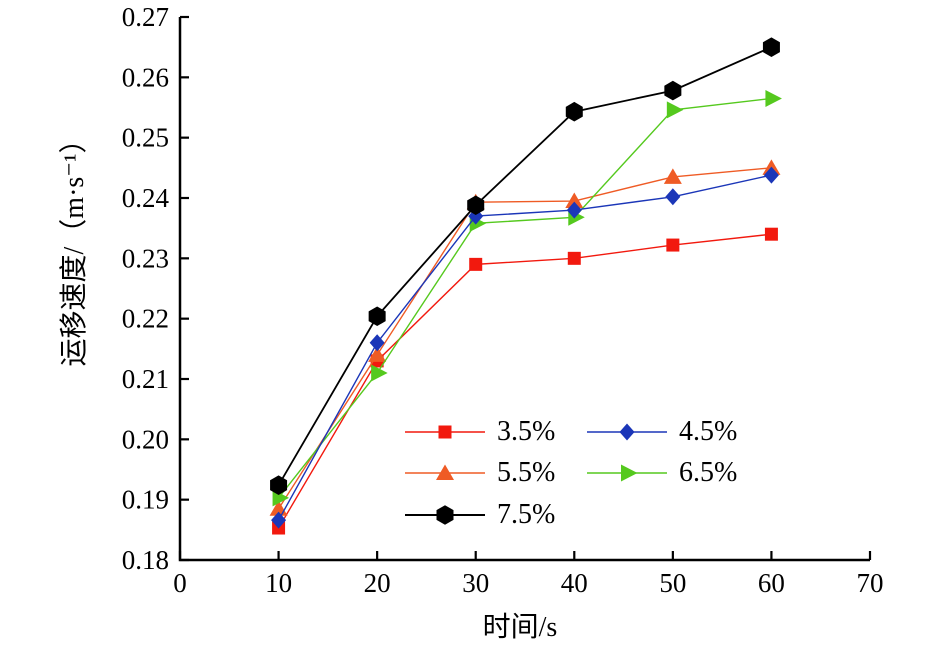 This screenshot has width=945, height=649. What do you see at coordinates (146, 198) in the screenshot?
I see `y-tick-label: 0.24` at bounding box center [146, 198].